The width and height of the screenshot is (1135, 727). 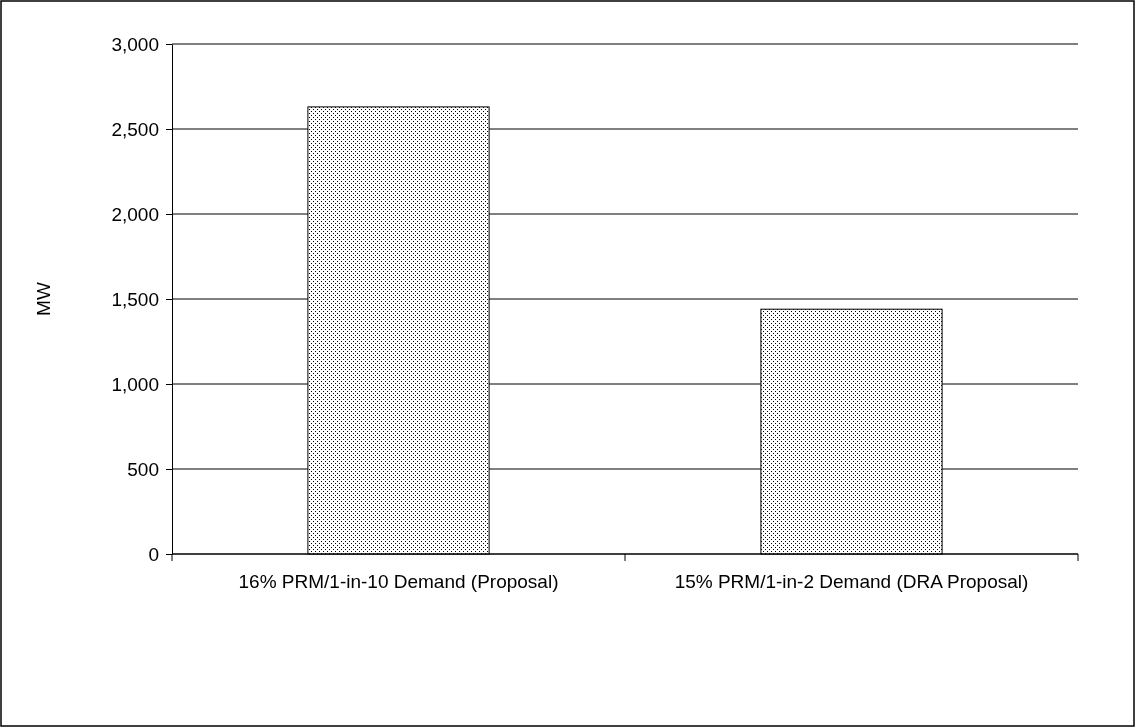 I want to click on x-tick-label: 15% PRM/1-in-2 Demand (DRA Proposal), so click(x=851, y=581).